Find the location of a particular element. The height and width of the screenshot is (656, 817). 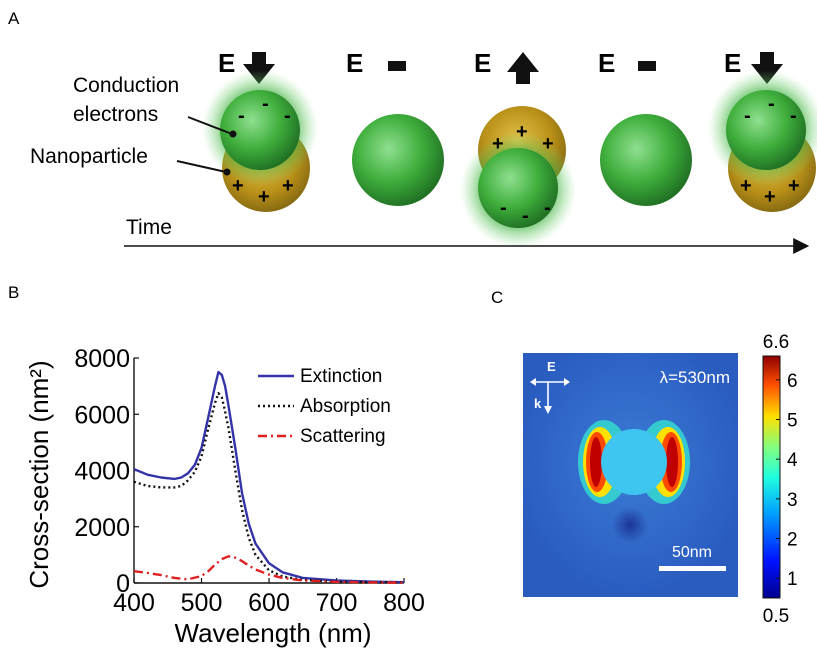

scale-bar-label: 50nm is located at coordinates (692, 552).